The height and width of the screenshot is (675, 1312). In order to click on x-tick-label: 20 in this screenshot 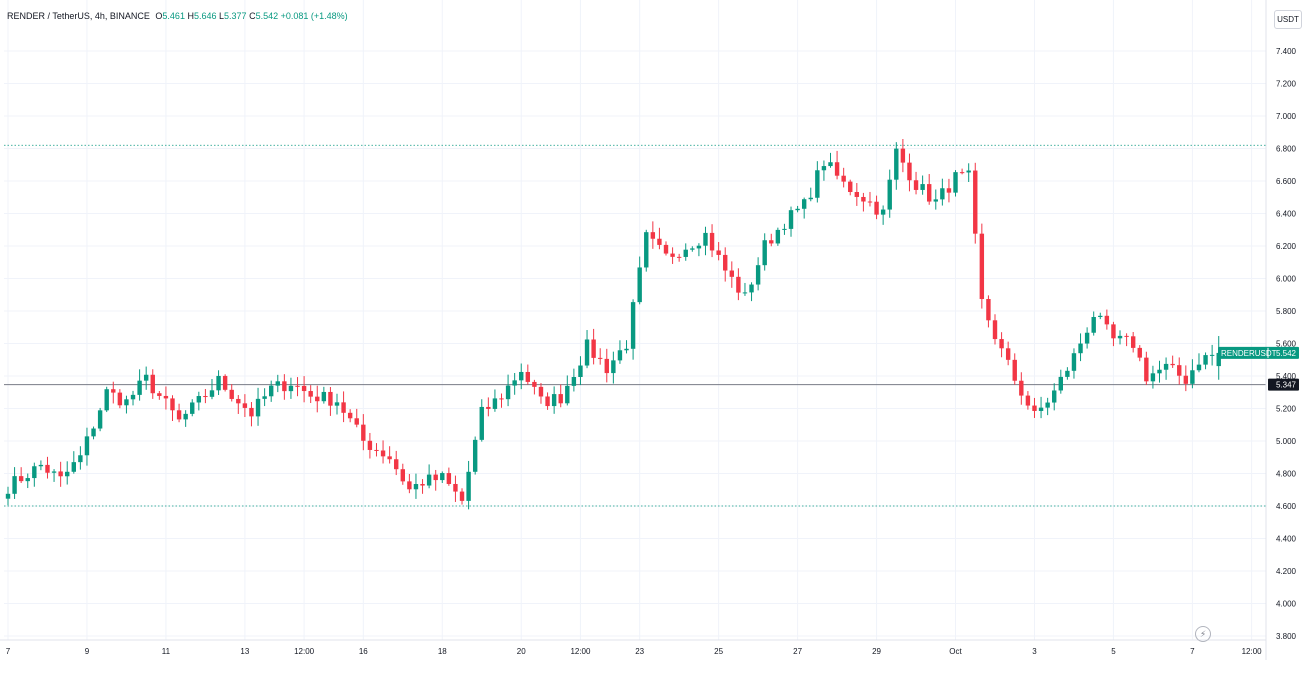, I will do `click(521, 651)`.